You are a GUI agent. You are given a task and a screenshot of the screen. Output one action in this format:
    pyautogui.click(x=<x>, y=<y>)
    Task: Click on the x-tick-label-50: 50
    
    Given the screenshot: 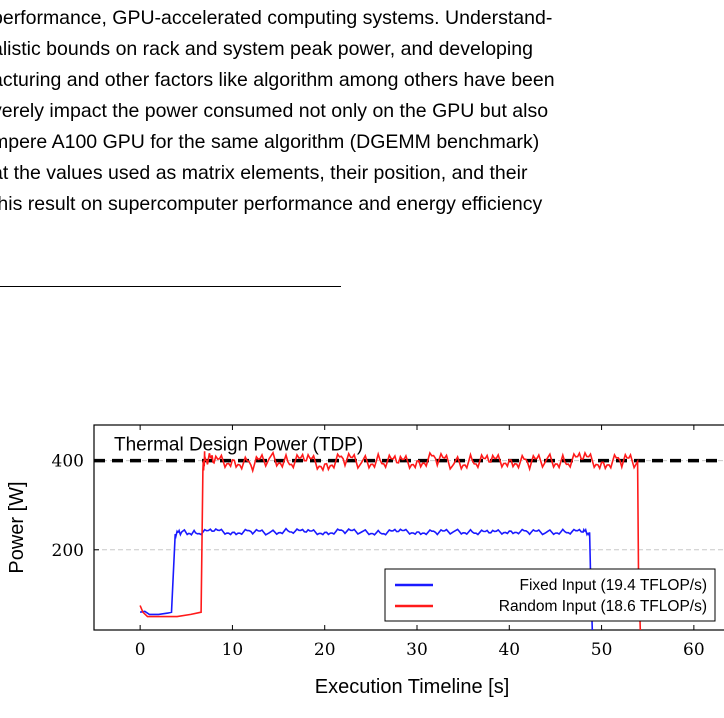 What is the action you would take?
    pyautogui.click(x=602, y=650)
    